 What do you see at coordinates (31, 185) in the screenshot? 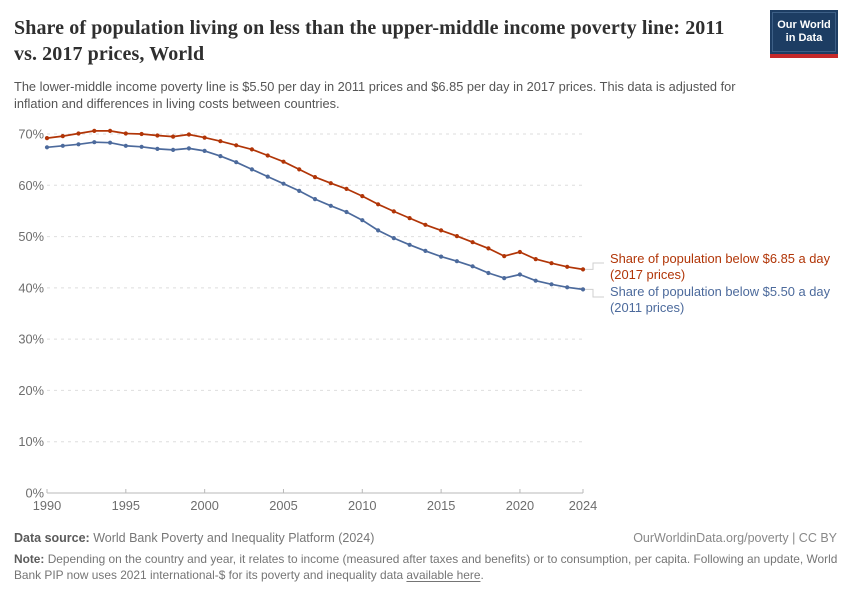
I see `y-tick-label: 60%` at bounding box center [31, 185].